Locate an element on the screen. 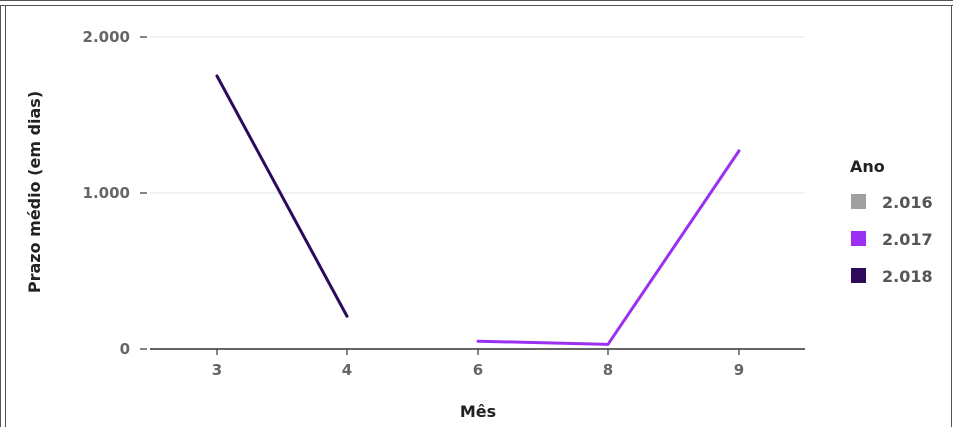 This screenshot has width=953, height=427. x-tick-label: 9 is located at coordinates (739, 370).